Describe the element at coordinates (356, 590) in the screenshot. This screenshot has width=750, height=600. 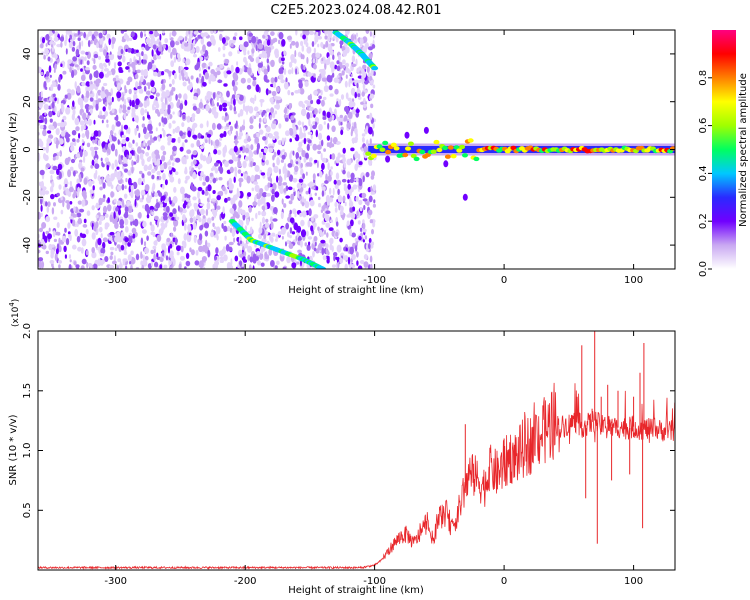
I see `snr-x-axis-label: Height of straight line (km)` at that location.